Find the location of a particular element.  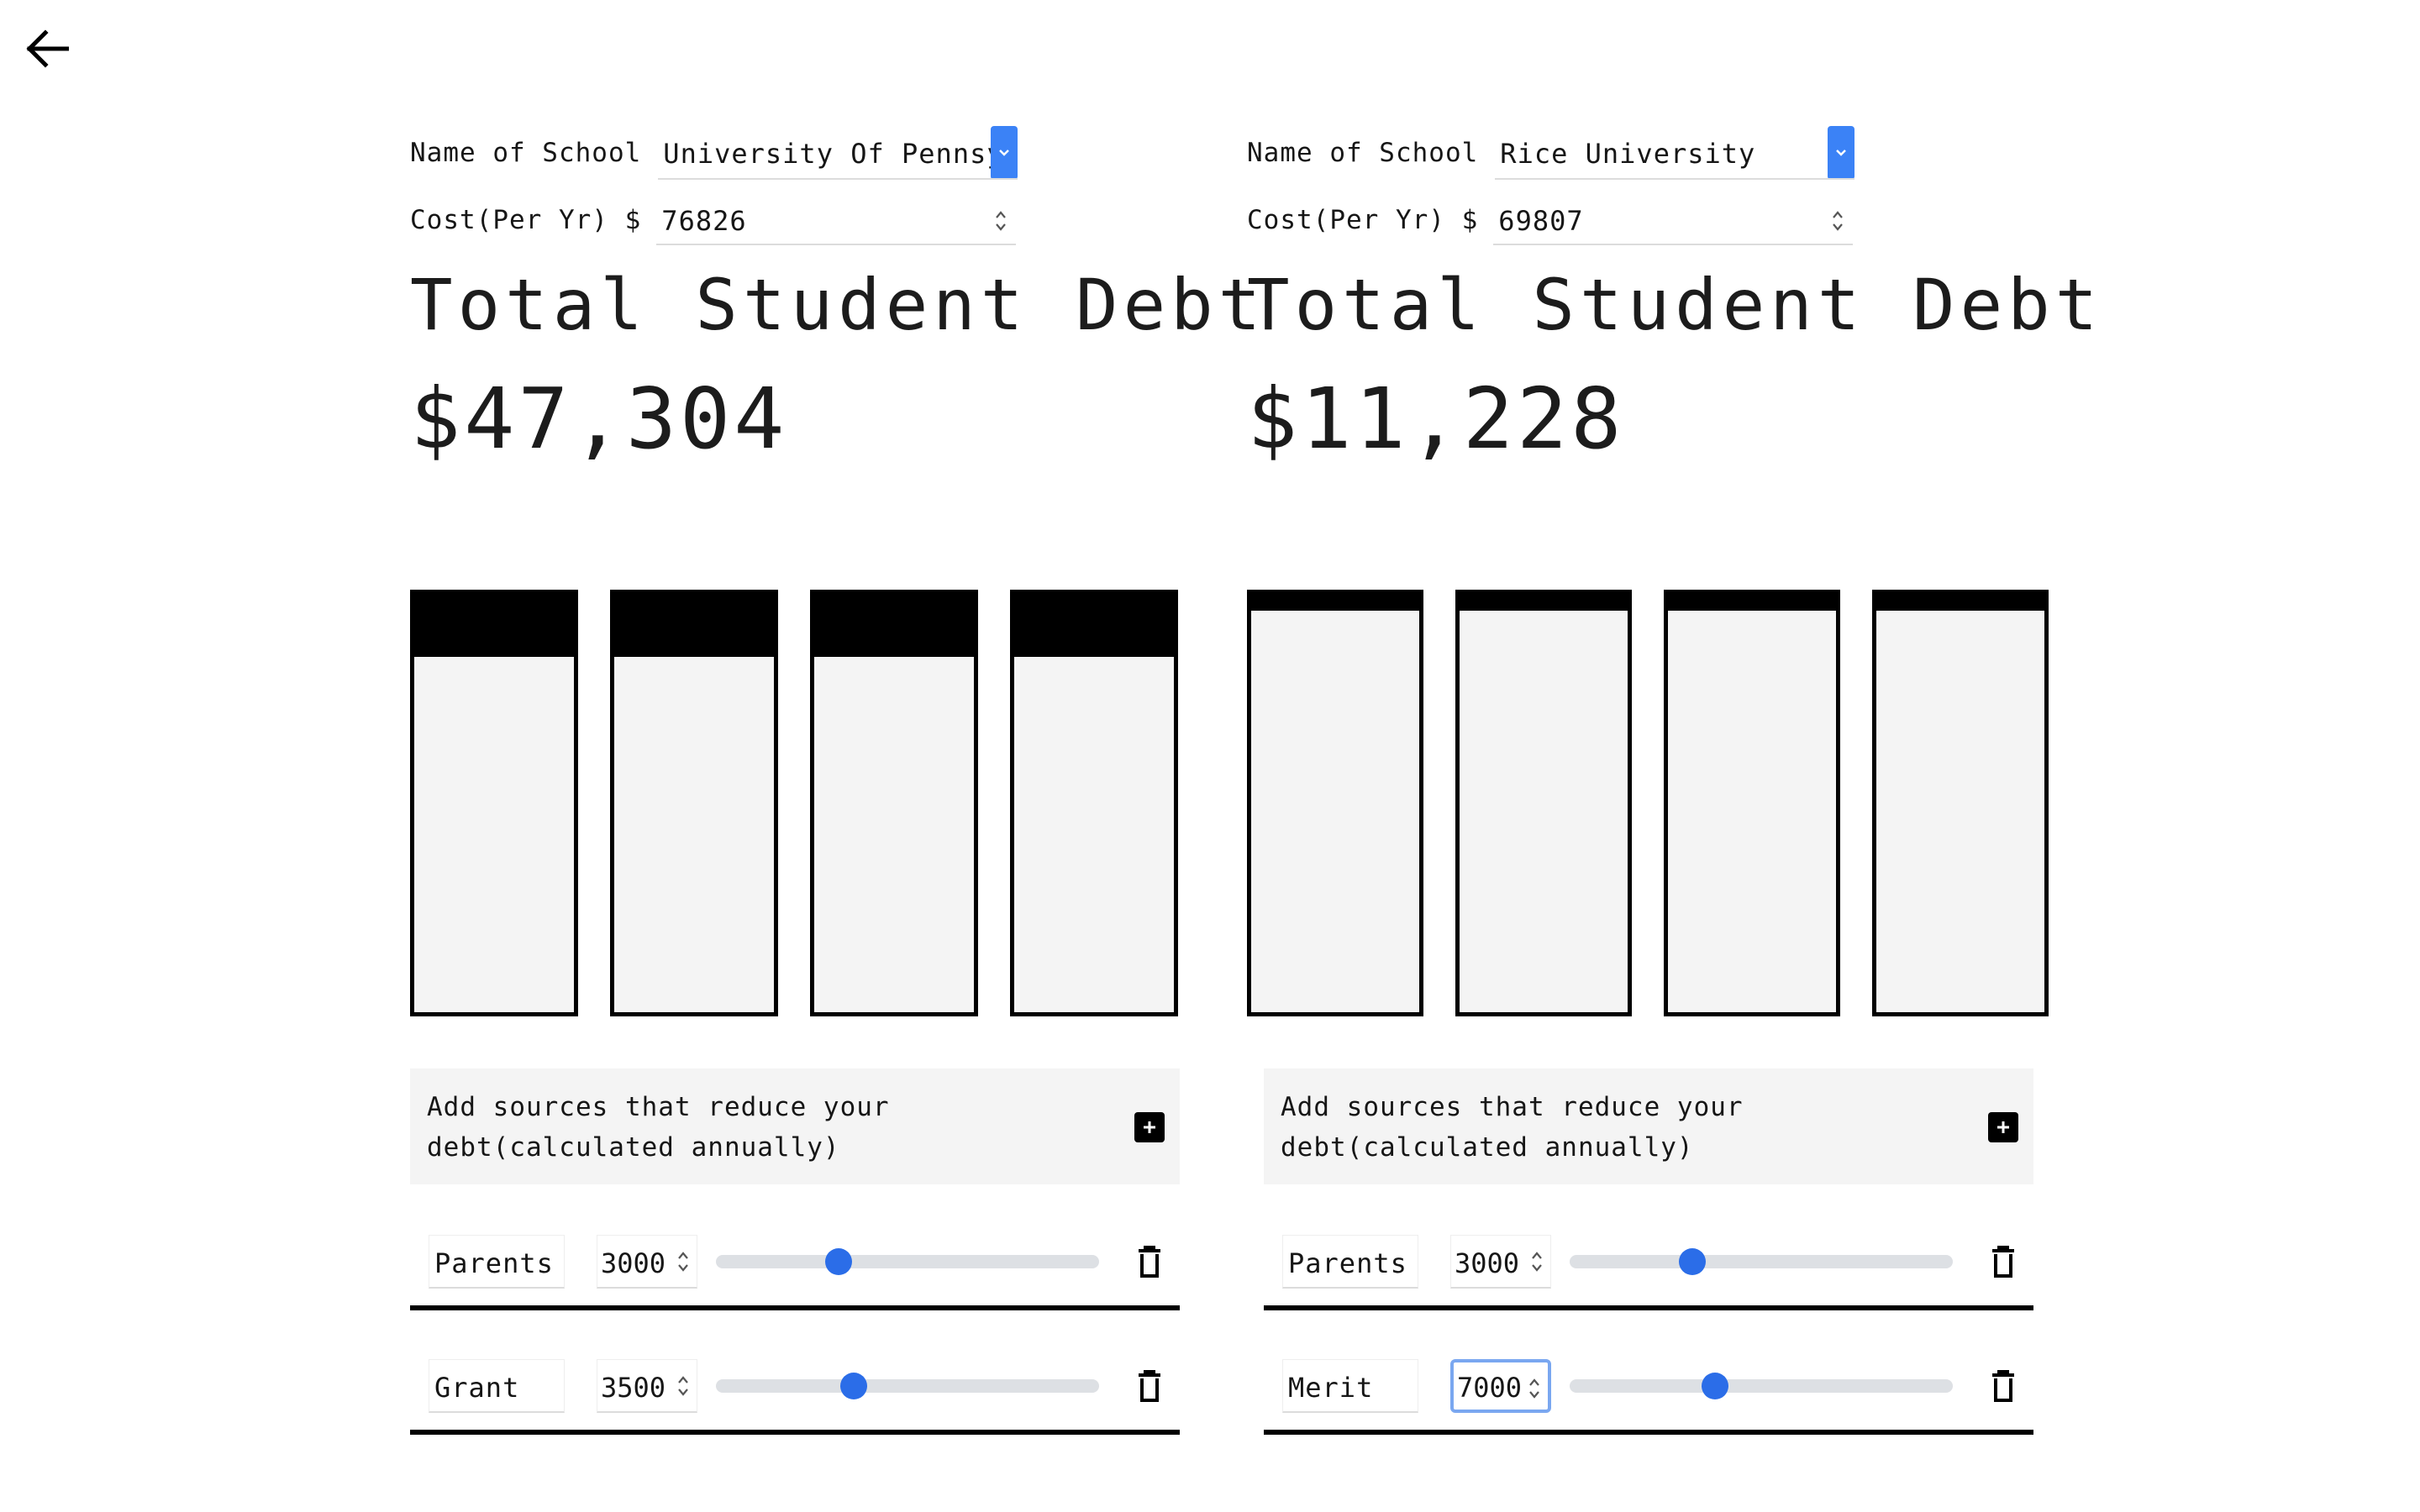

arrow-left-icon is located at coordinates (47, 48).